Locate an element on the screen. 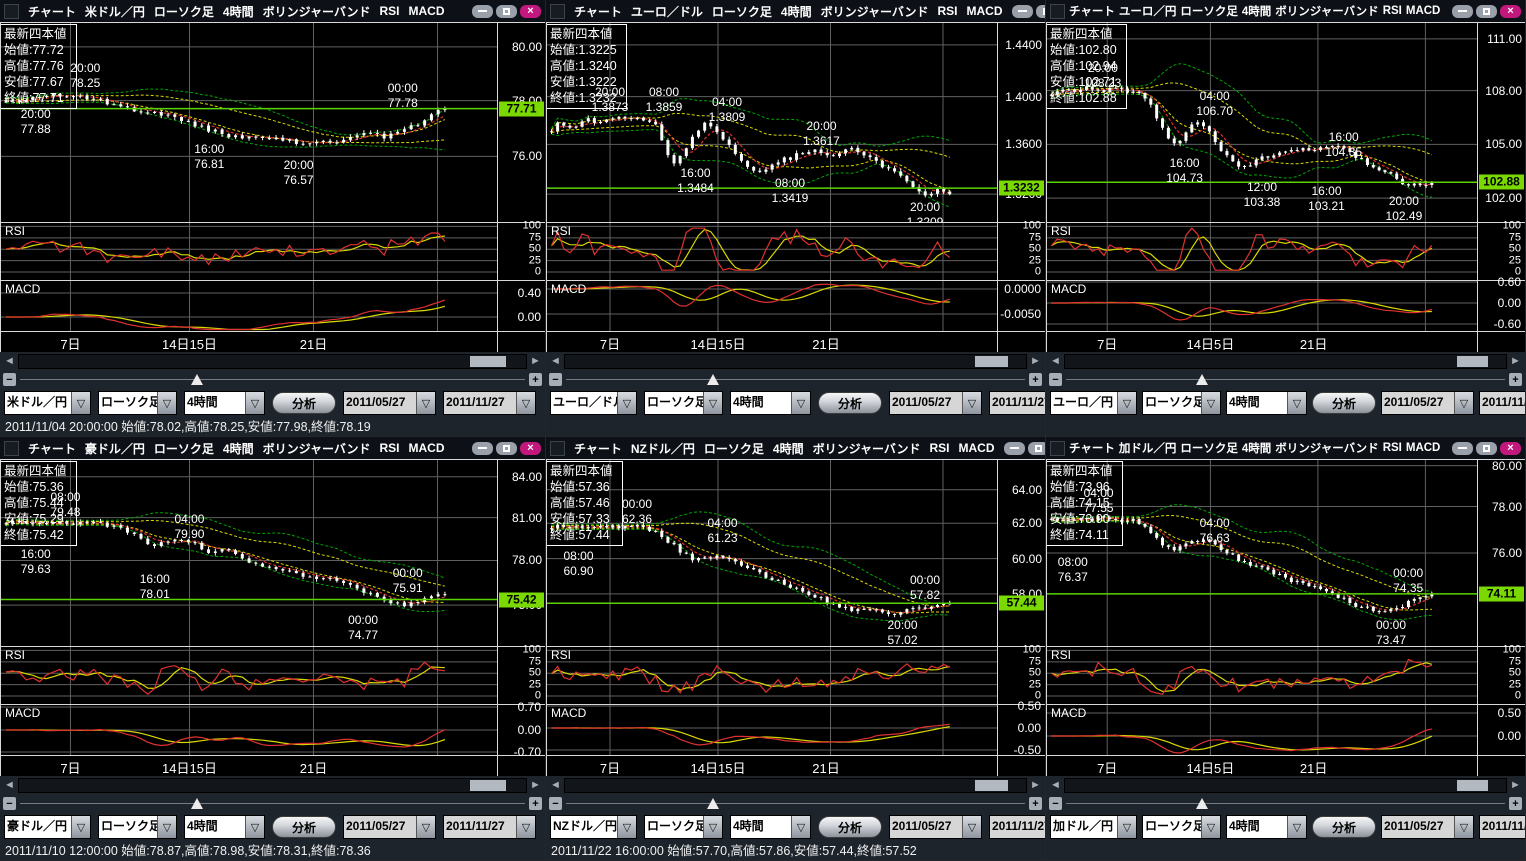 This screenshot has width=1526, height=861. pair-select: ユーロ／ドル ▽ is located at coordinates (593, 403).